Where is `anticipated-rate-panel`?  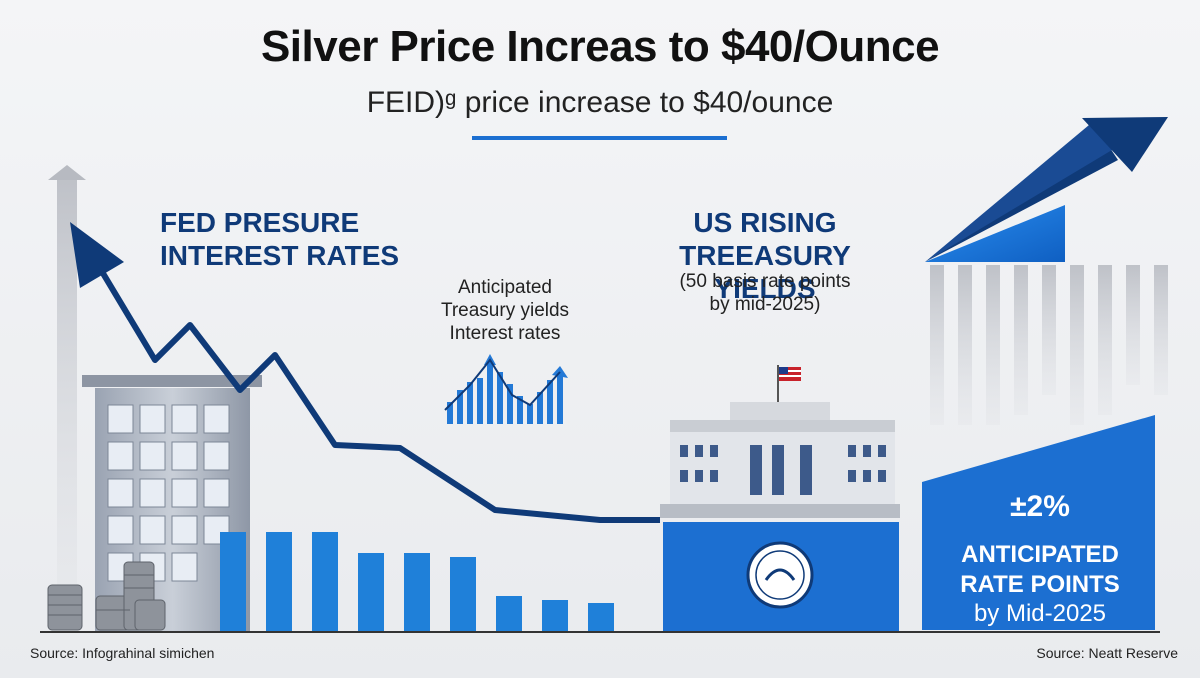
anticipated-rate-panel is located at coordinates (1038, 522).